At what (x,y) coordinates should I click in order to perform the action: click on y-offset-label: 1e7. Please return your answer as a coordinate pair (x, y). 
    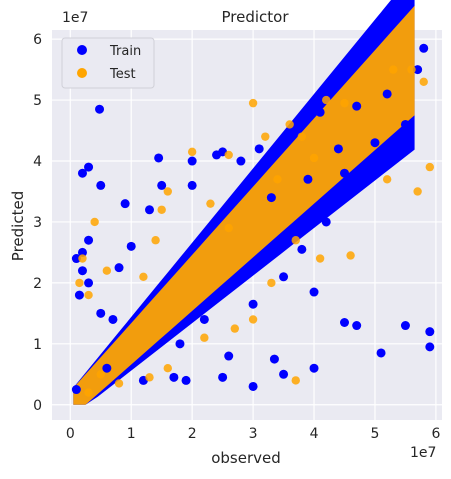
    Looking at the image, I should click on (75, 18).